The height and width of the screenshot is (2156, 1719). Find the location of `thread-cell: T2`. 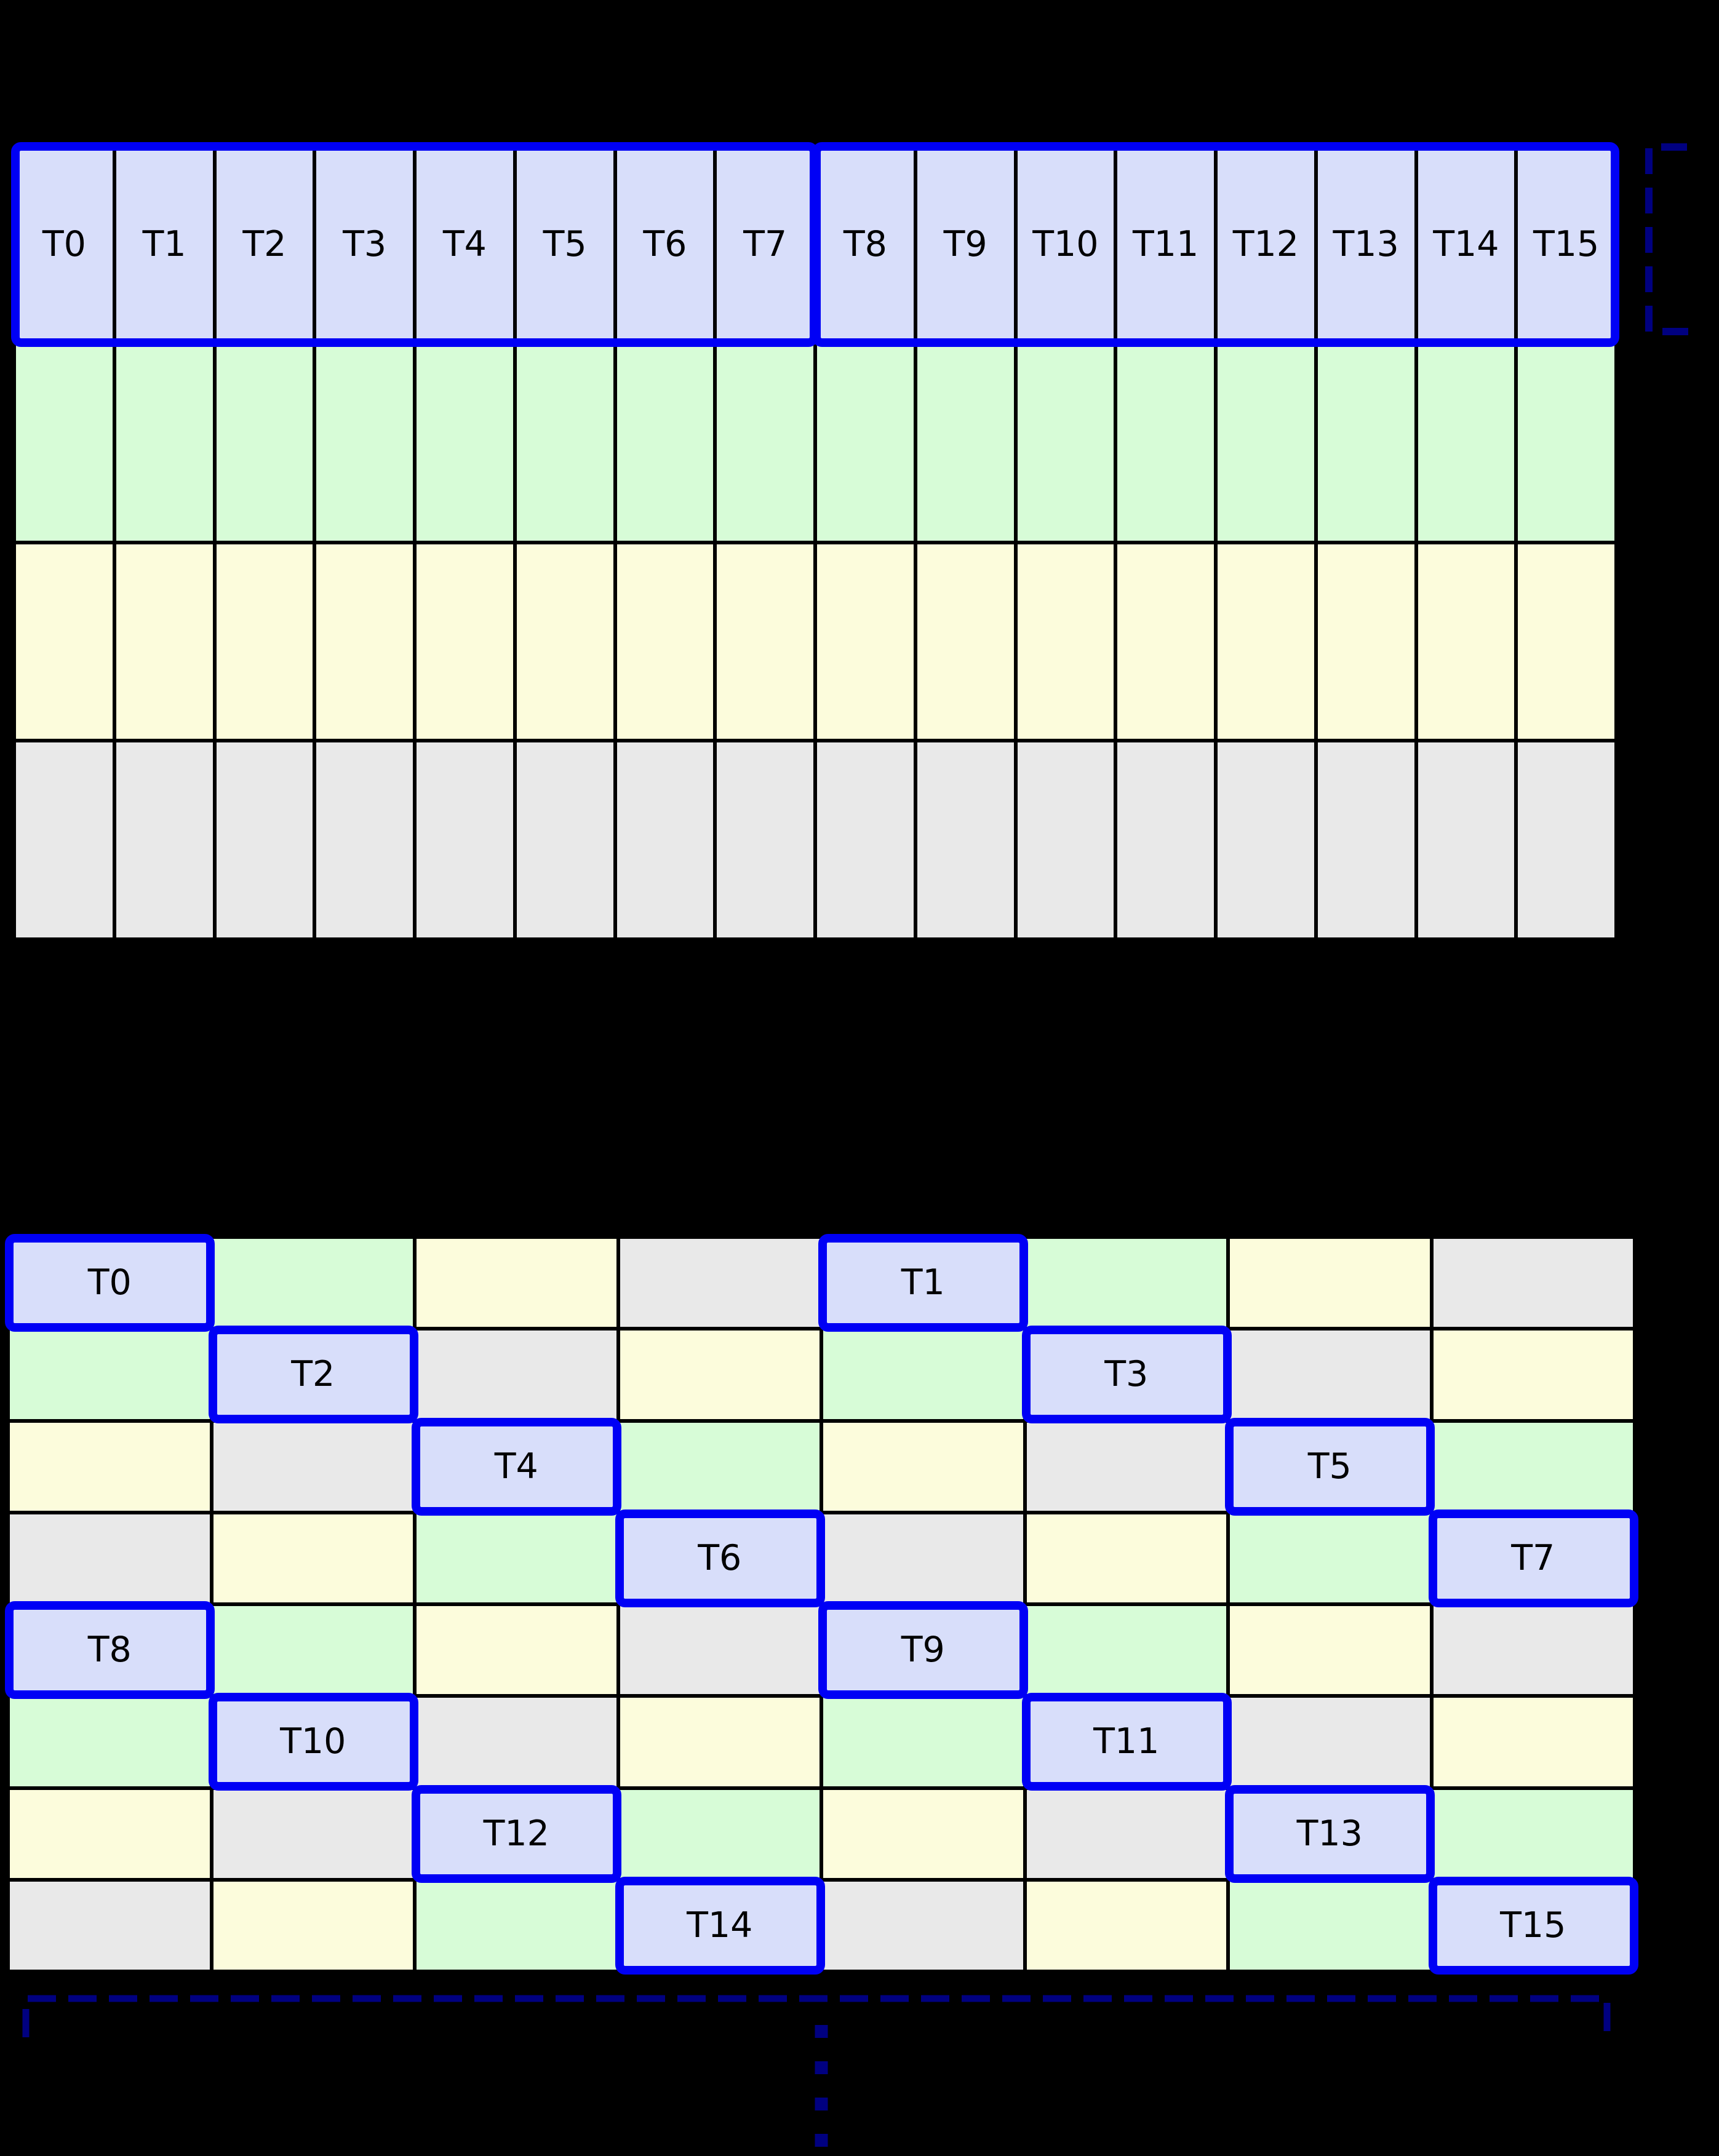

thread-cell: T2 is located at coordinates (265, 244).